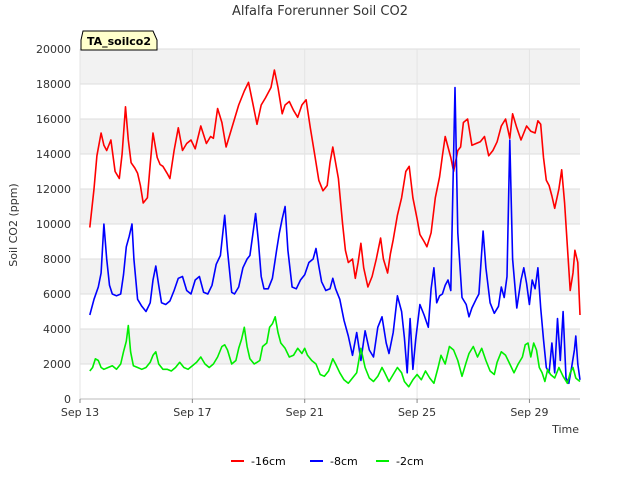 This screenshot has height=480, width=640. What do you see at coordinates (53, 119) in the screenshot?
I see `y-tick-label: 16000` at bounding box center [53, 119].